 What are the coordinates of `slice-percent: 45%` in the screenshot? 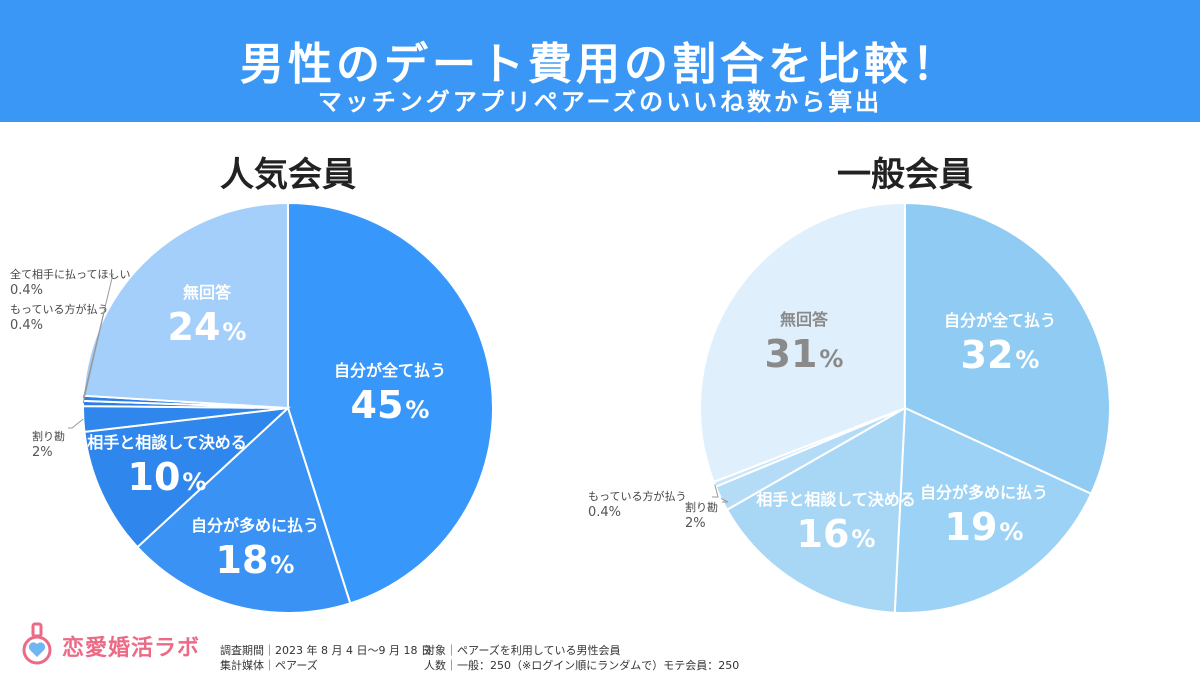 It's located at (390, 405).